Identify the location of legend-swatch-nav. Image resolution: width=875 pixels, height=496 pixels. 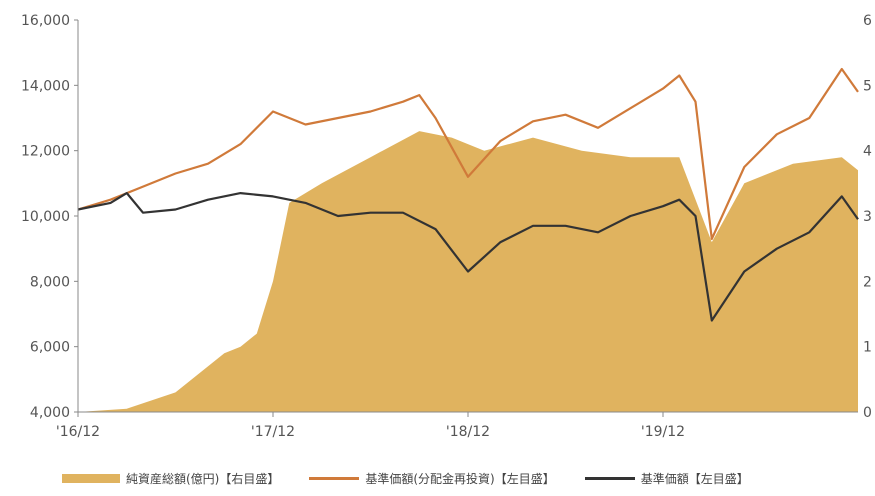
(609, 478).